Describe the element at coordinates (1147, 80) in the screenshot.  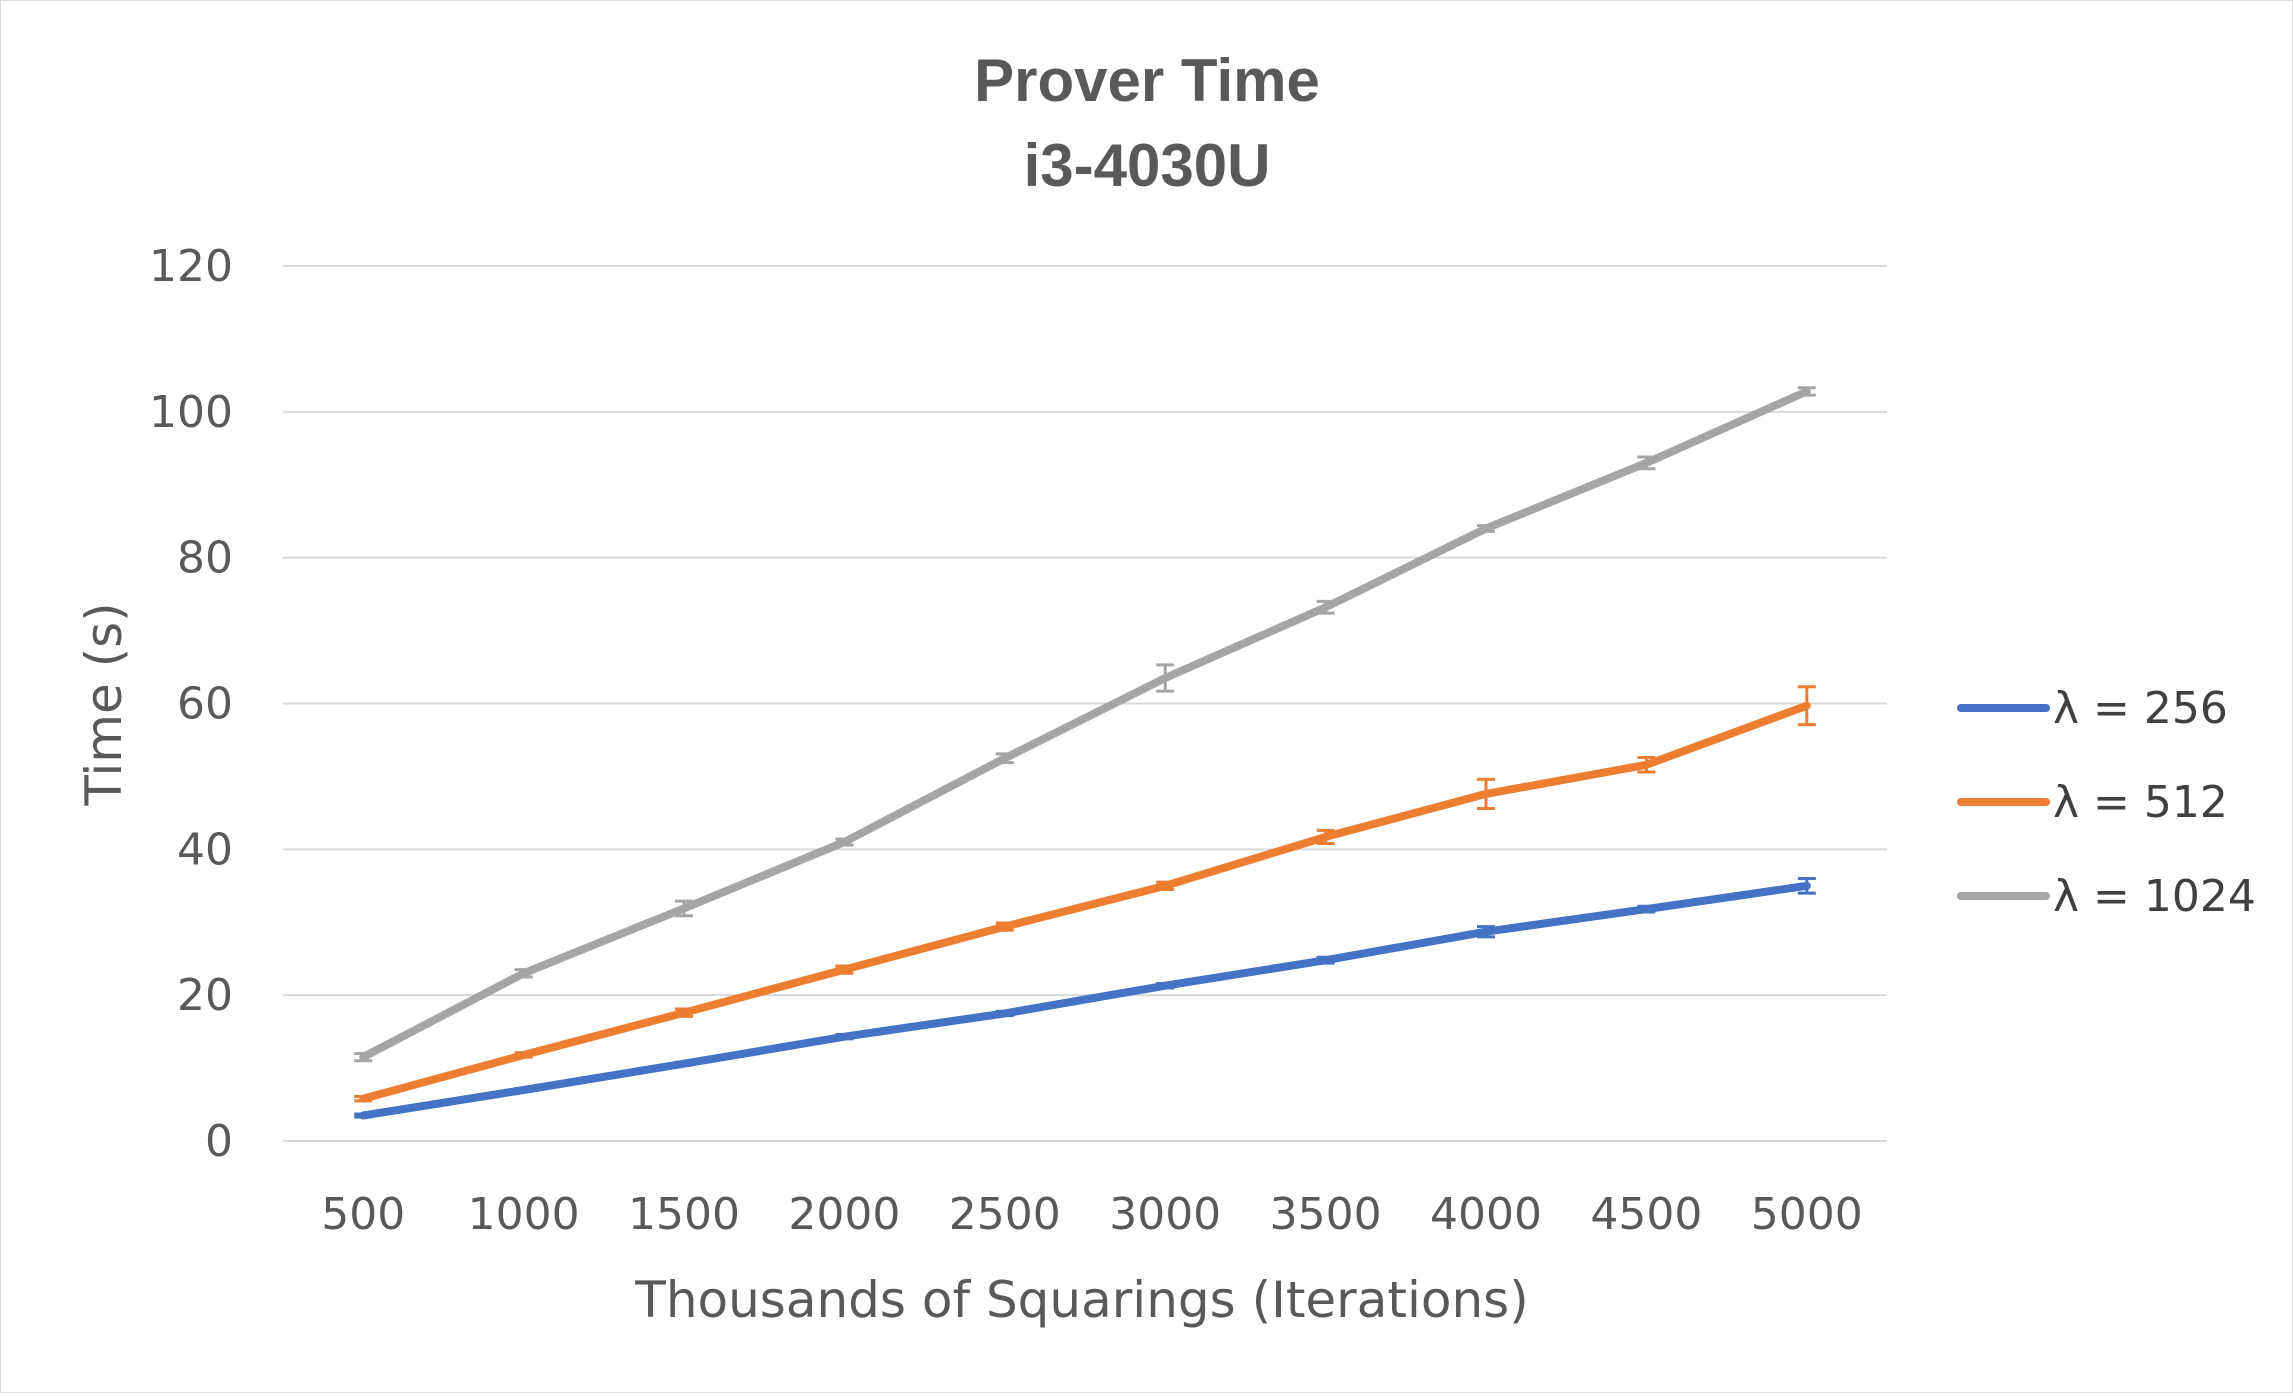
I see `chart-title-line-1: Prover Time` at that location.